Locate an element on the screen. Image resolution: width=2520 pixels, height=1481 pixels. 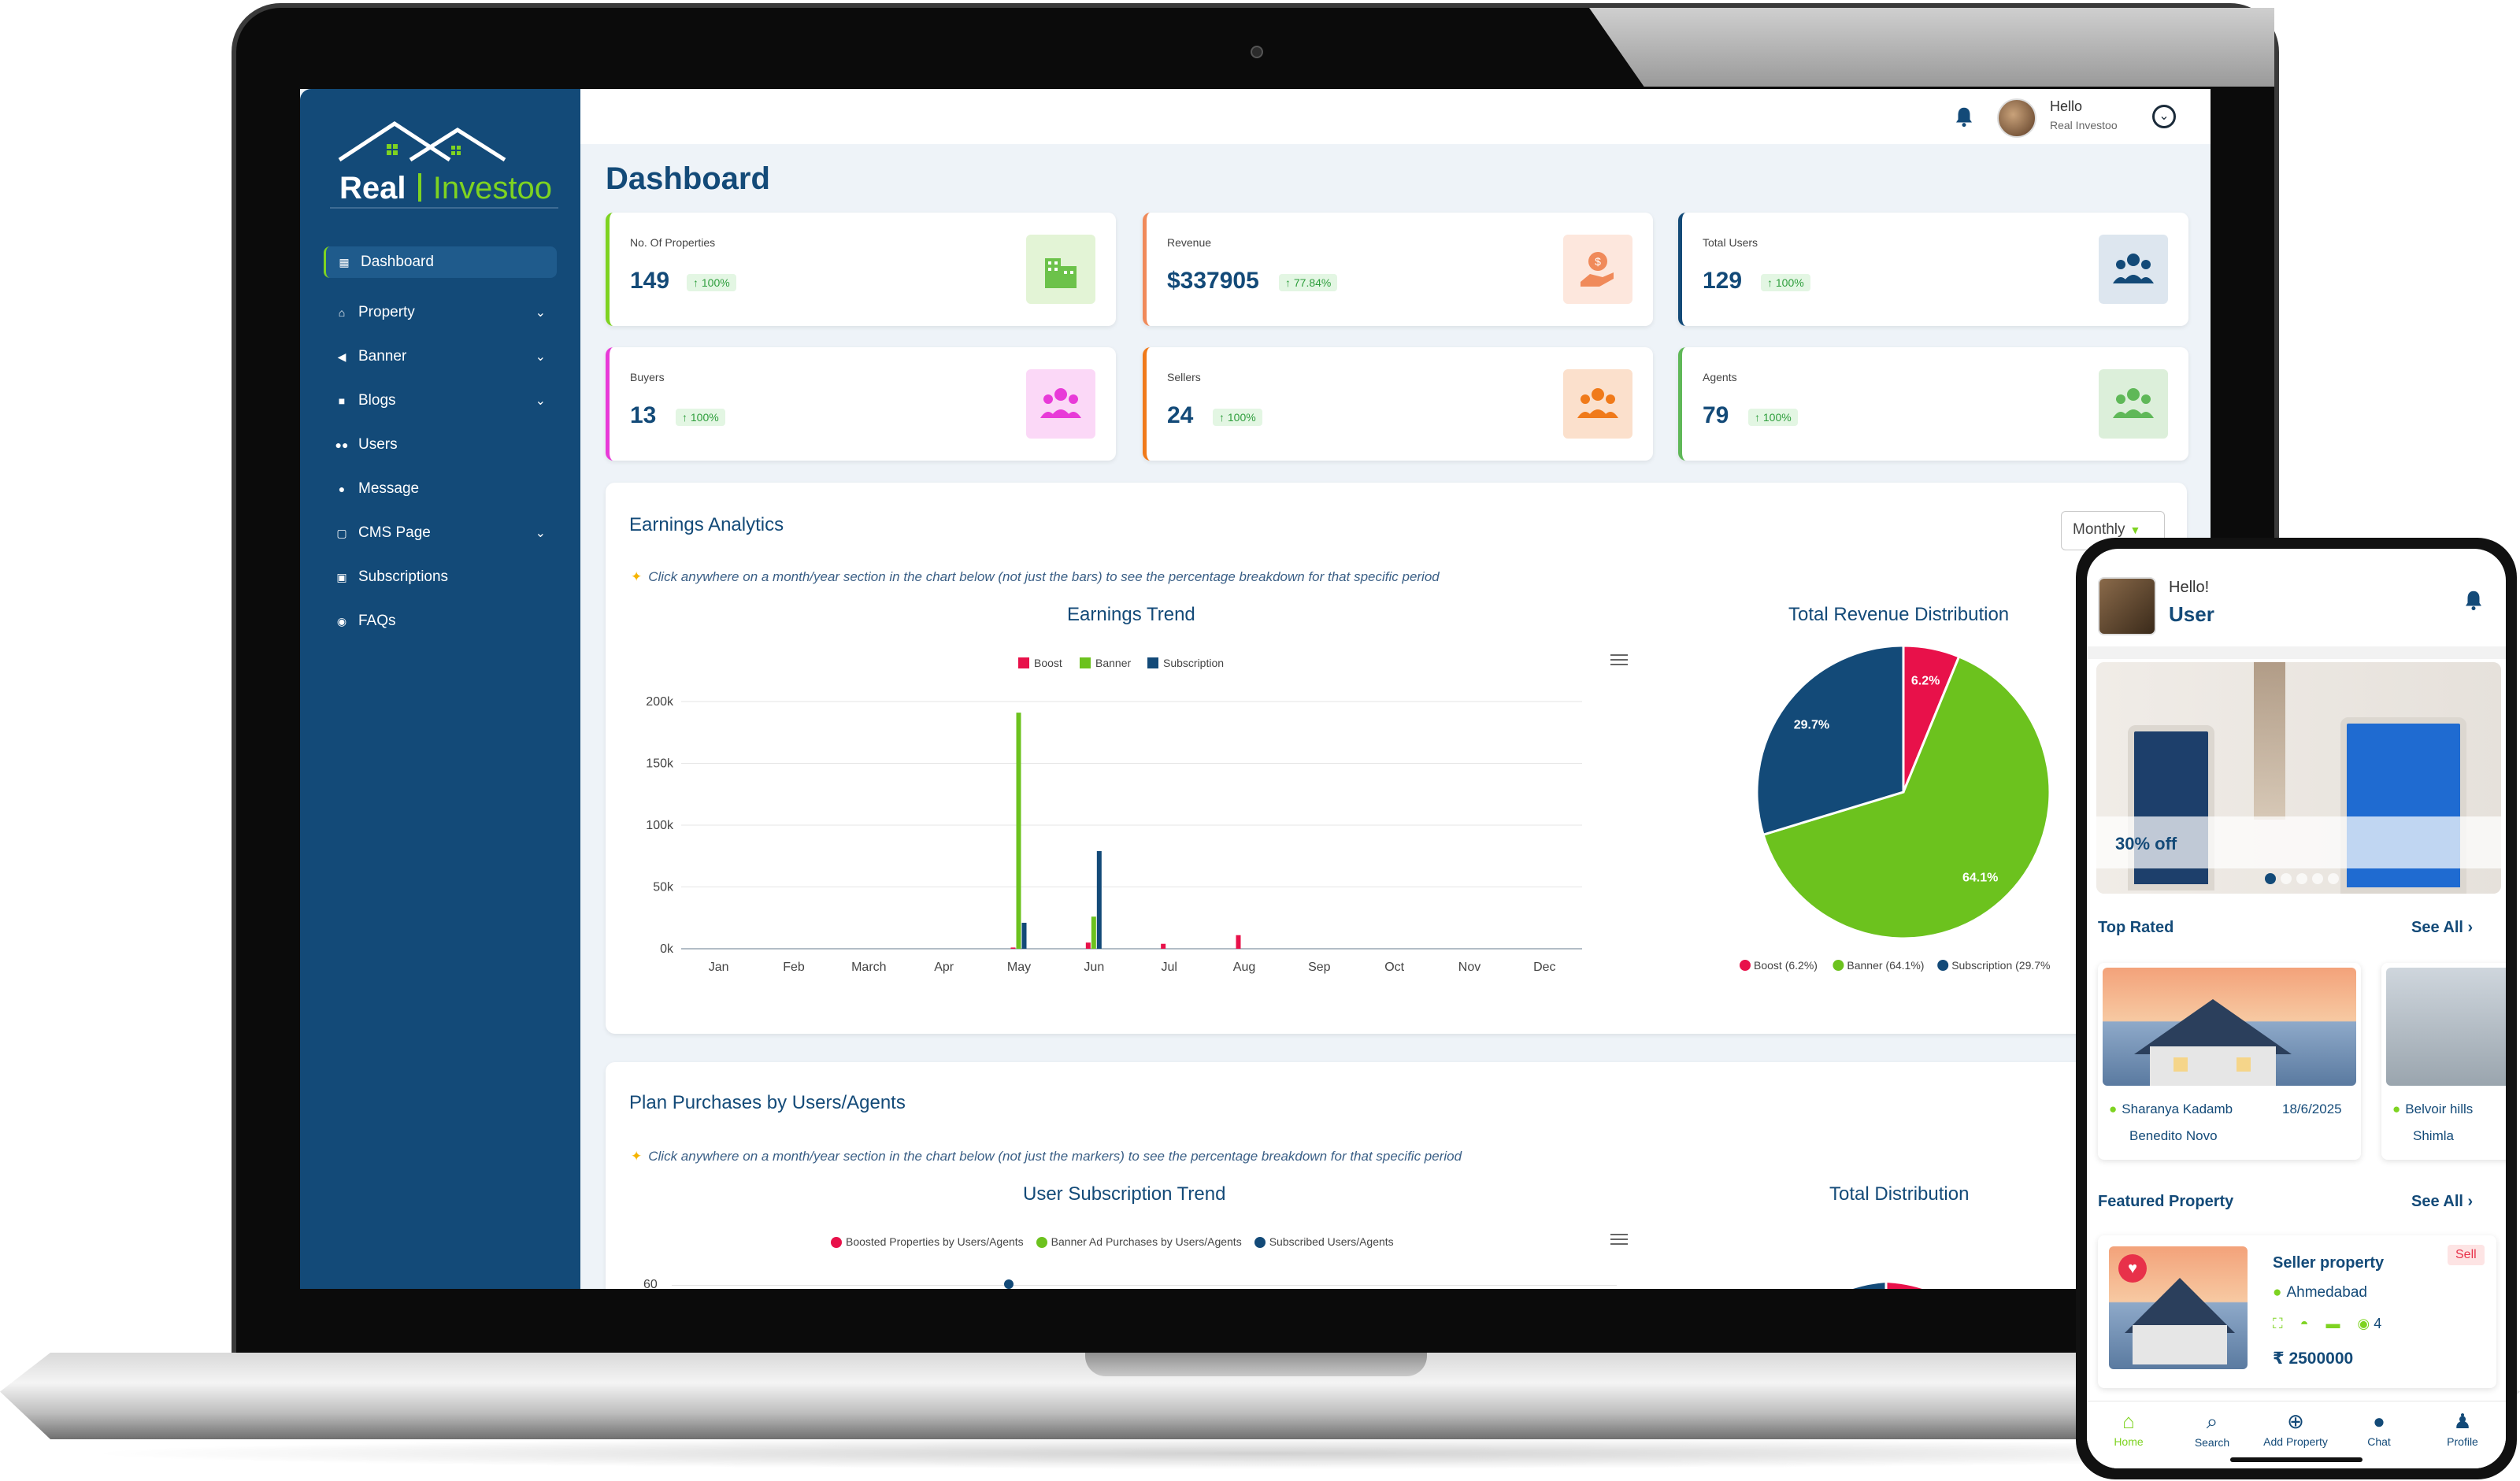
phone-avatar is located at coordinates (2127, 606).